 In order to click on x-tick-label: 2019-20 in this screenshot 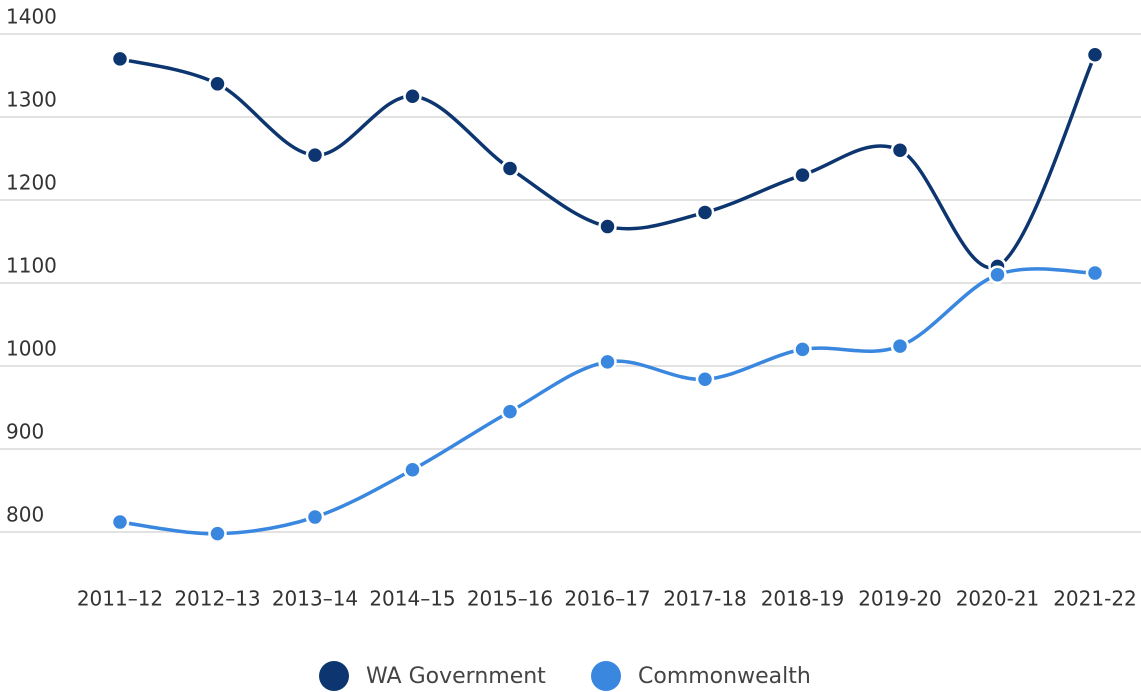, I will do `click(900, 599)`.